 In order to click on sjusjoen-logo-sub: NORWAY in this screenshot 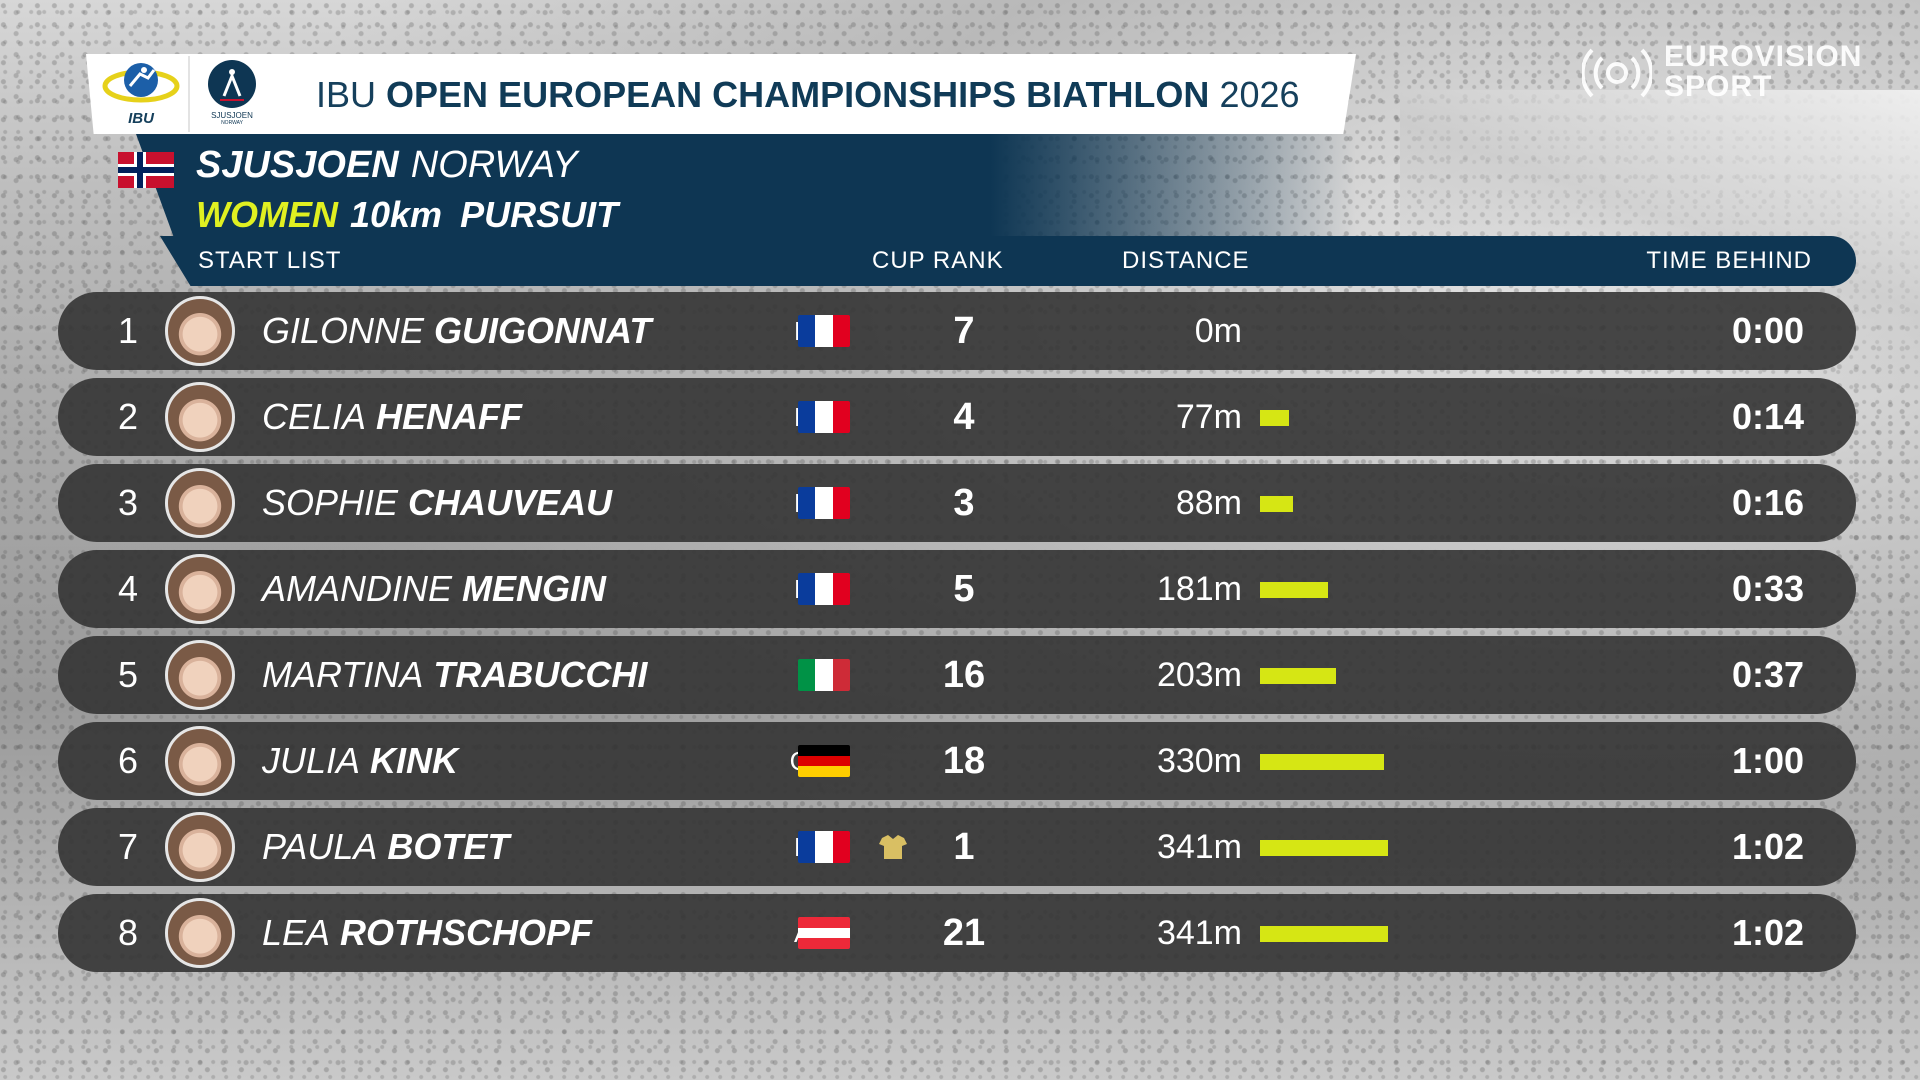, I will do `click(232, 123)`.